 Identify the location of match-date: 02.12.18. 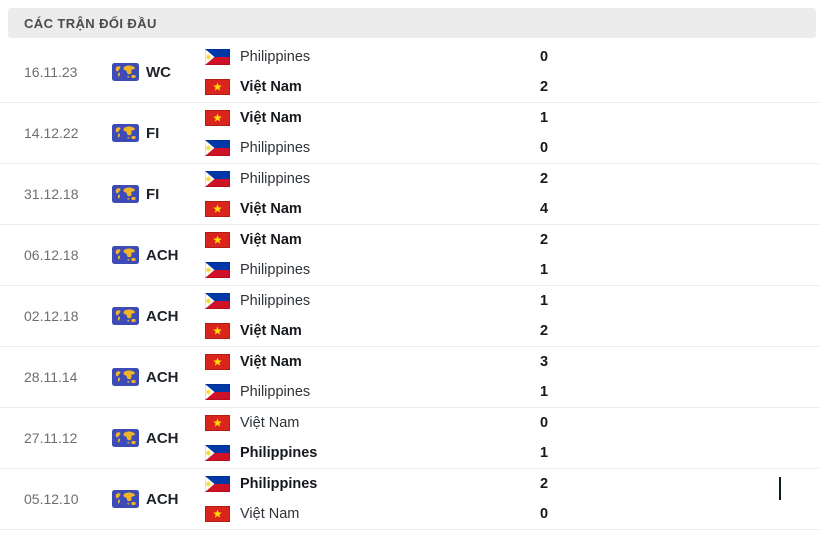
(51, 316).